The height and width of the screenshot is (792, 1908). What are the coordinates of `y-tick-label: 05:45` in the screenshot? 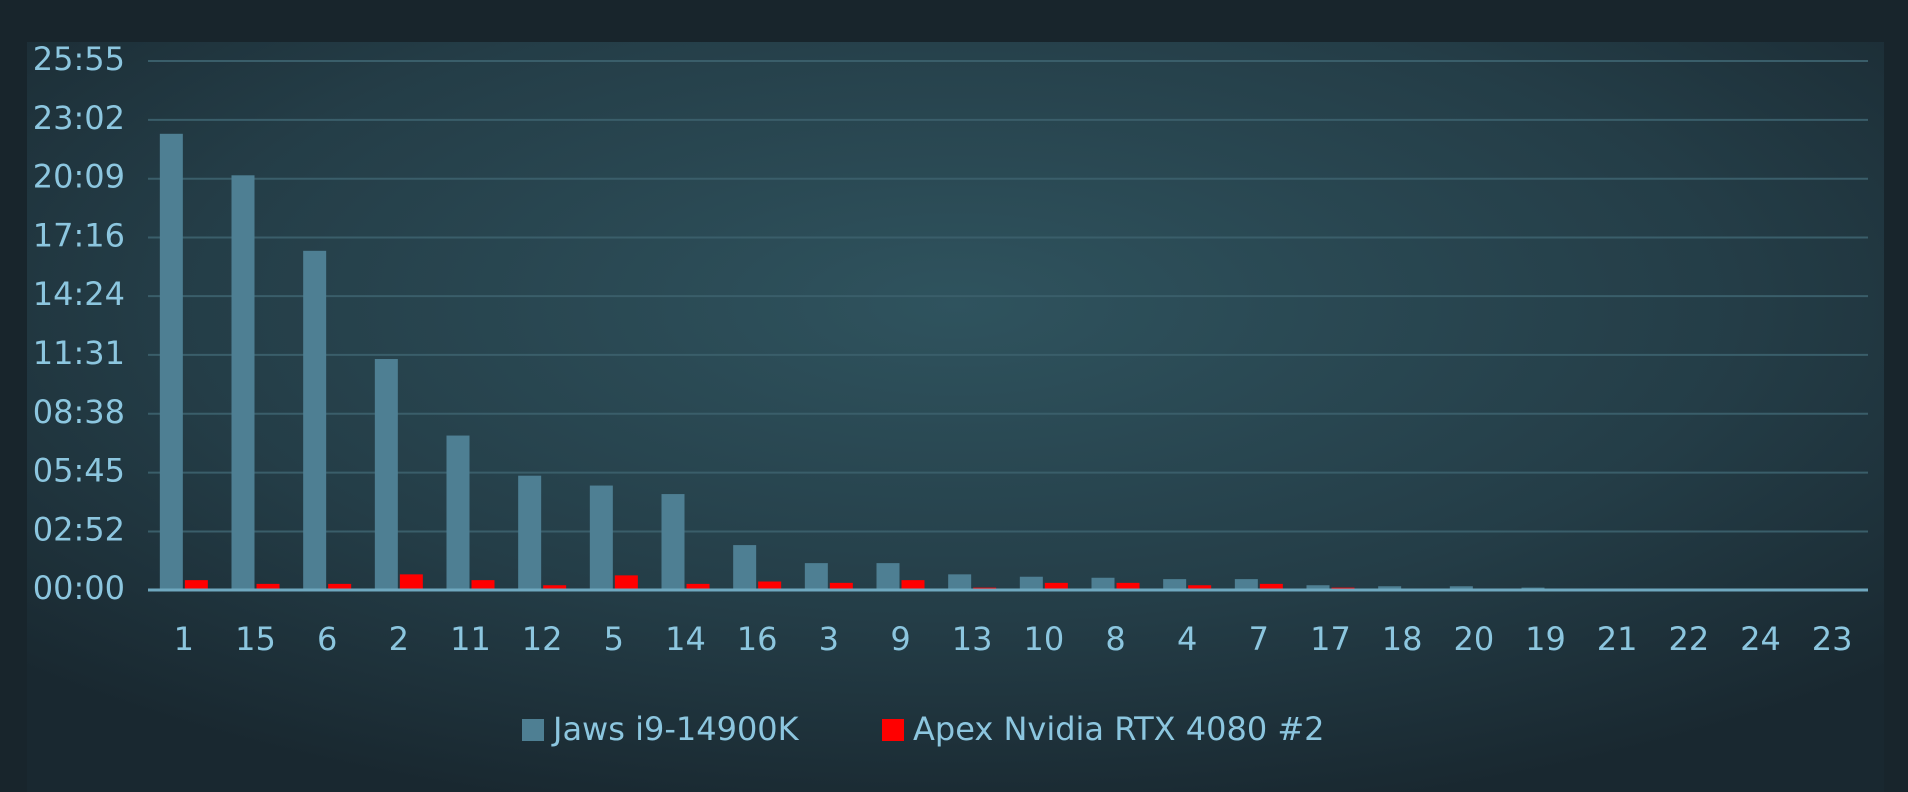 It's located at (79, 471).